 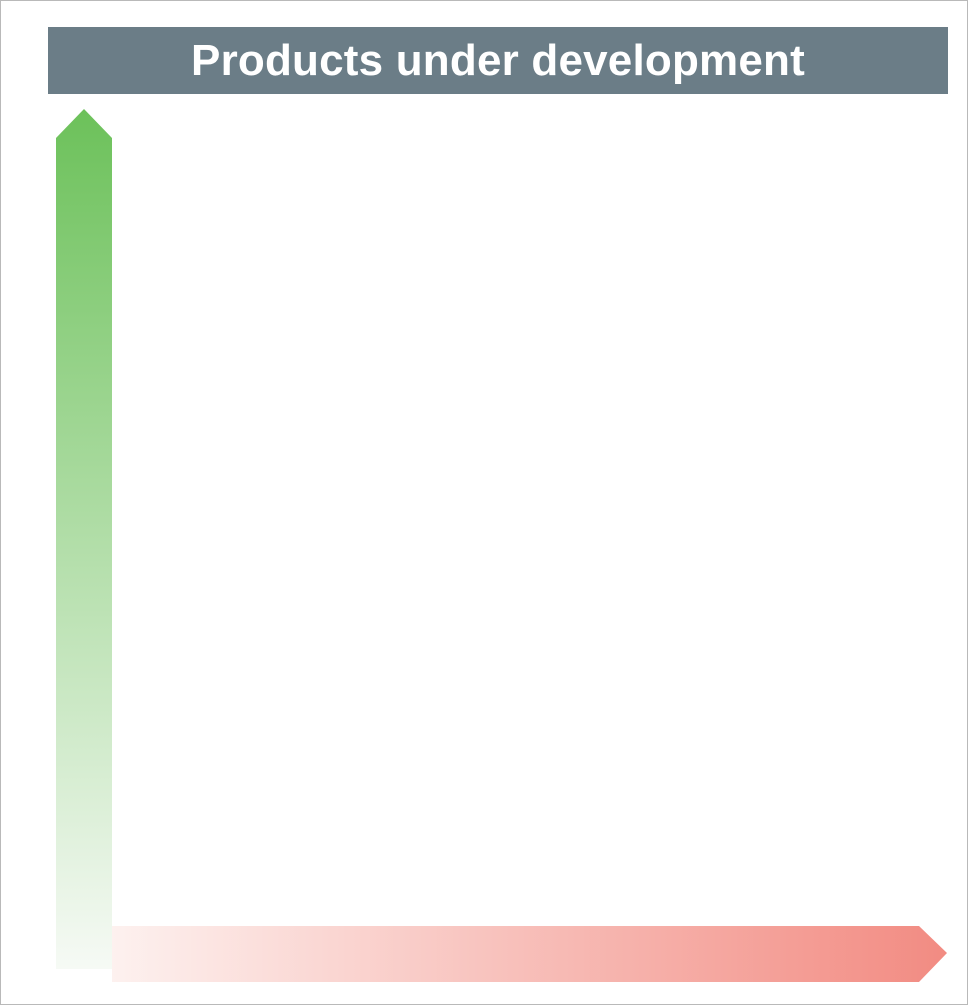 I want to click on title-bar: Products under development, so click(x=498, y=60).